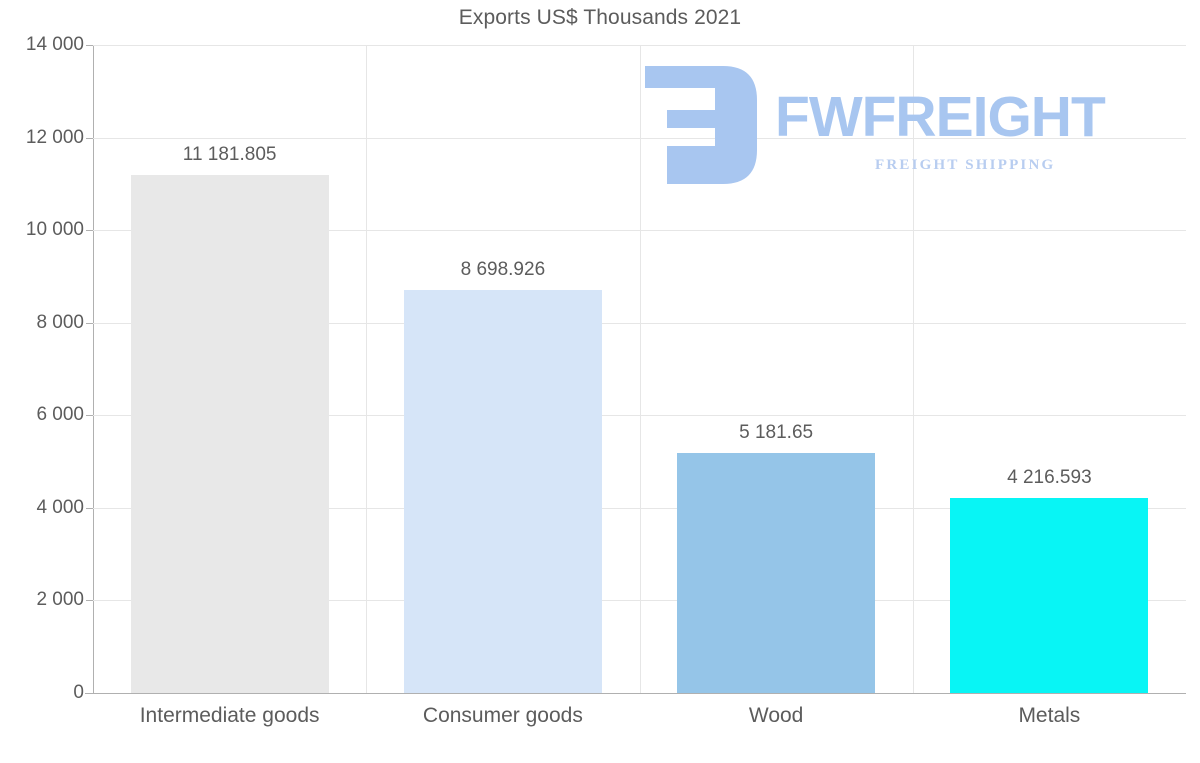 This screenshot has width=1200, height=763. Describe the element at coordinates (93, 369) in the screenshot. I see `y-axis-line` at that location.